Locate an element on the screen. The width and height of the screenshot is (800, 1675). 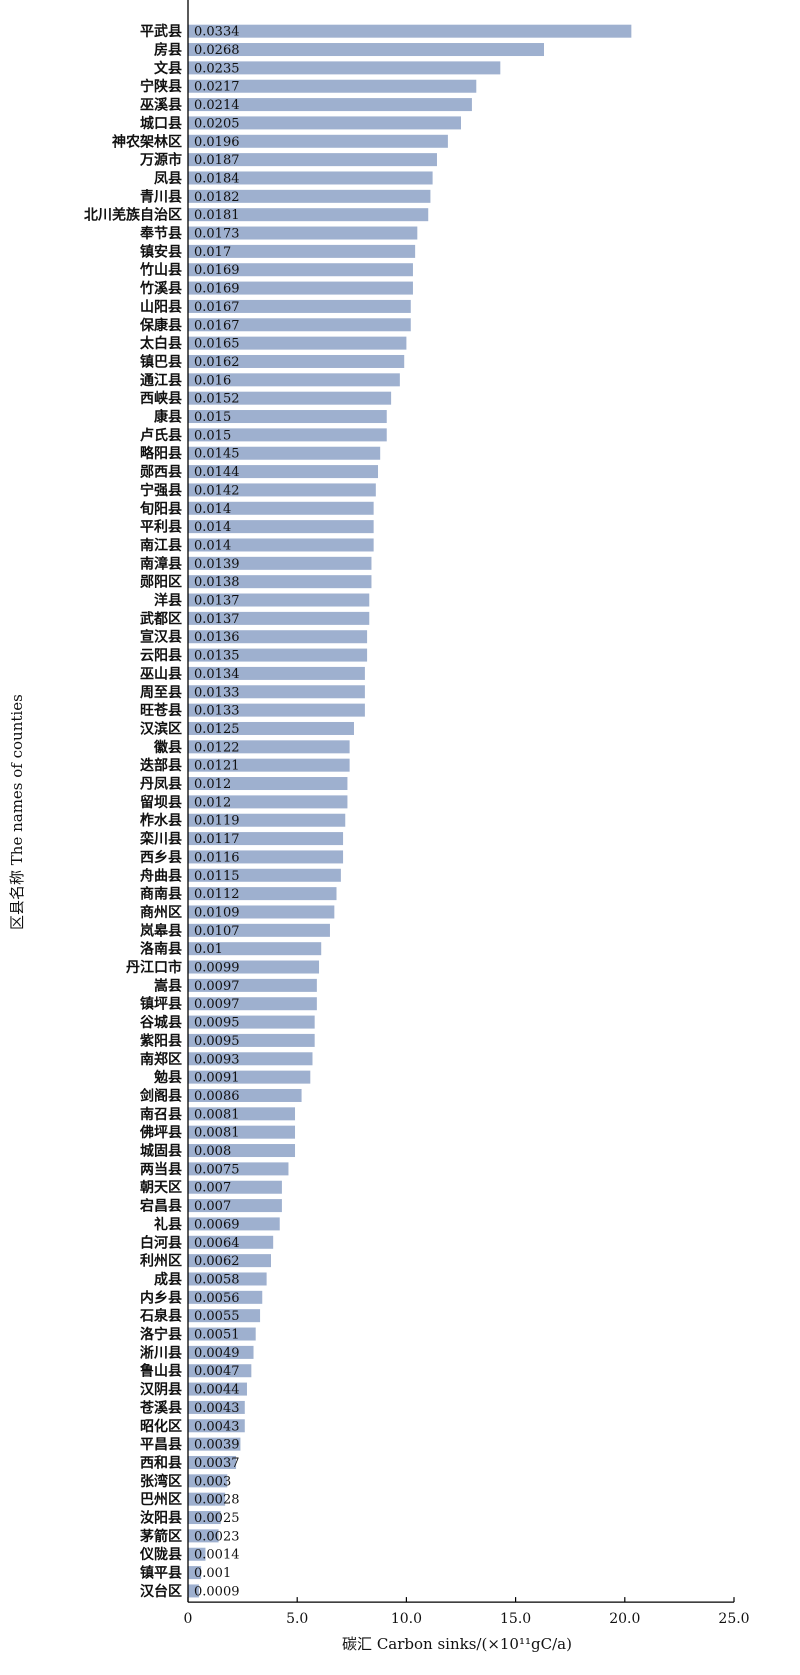
x-tick-label: 15.0 is located at coordinates (515, 1619).